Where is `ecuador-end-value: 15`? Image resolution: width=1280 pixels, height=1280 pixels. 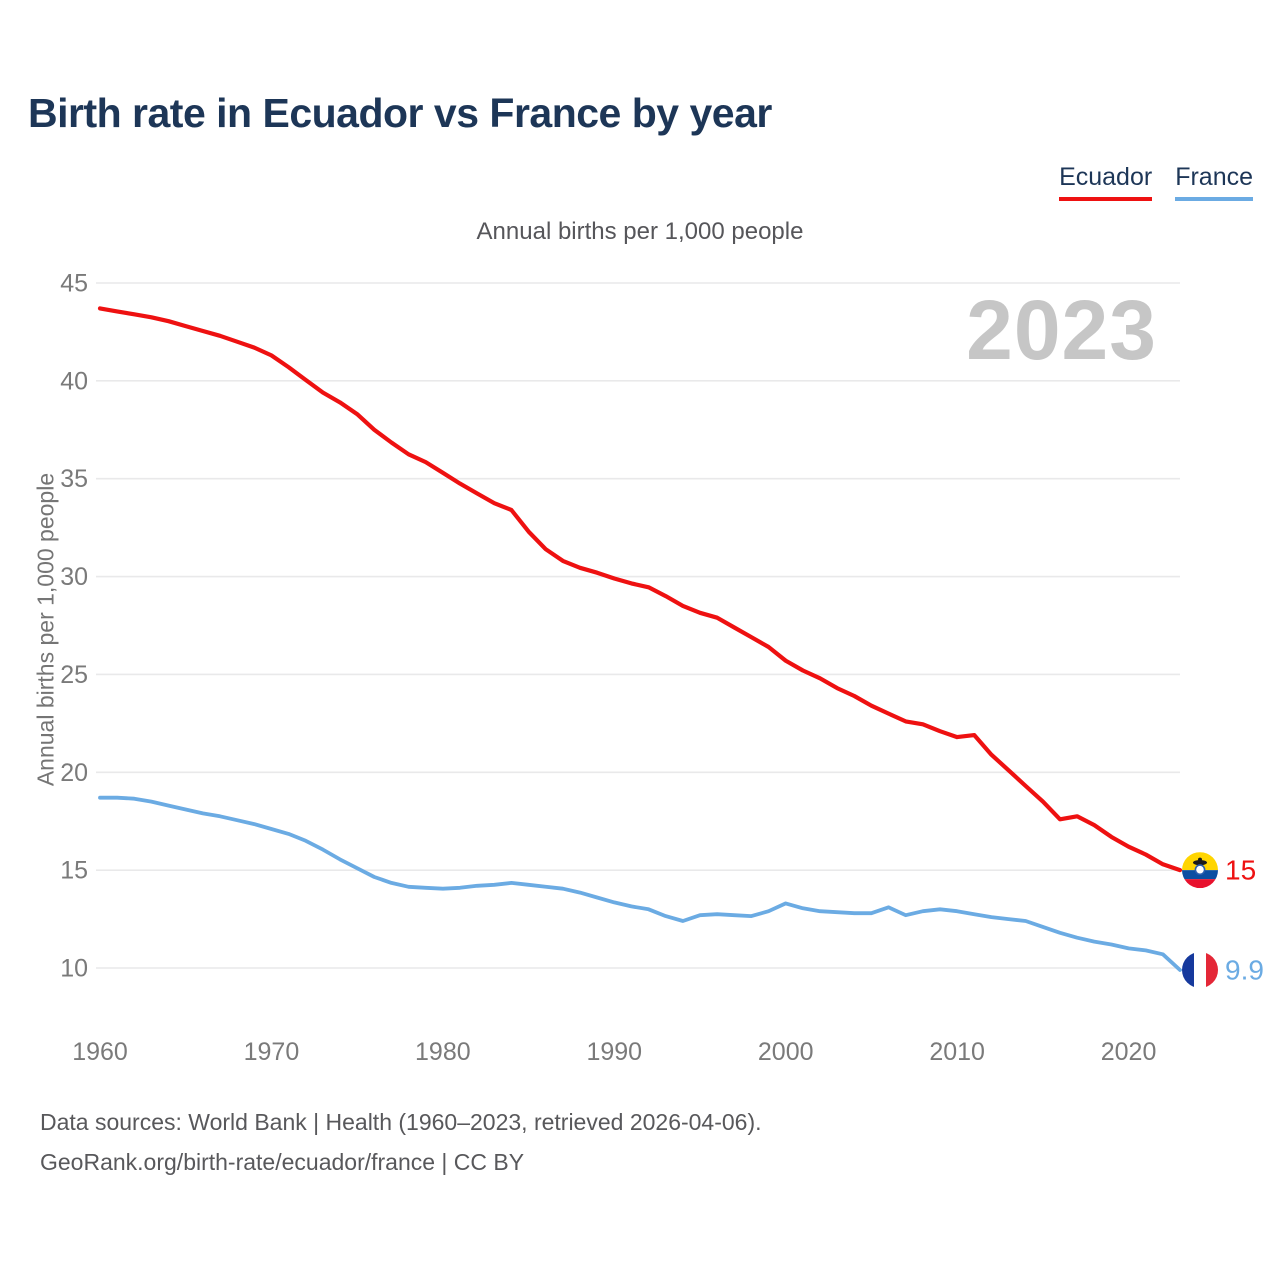 ecuador-end-value: 15 is located at coordinates (1240, 870).